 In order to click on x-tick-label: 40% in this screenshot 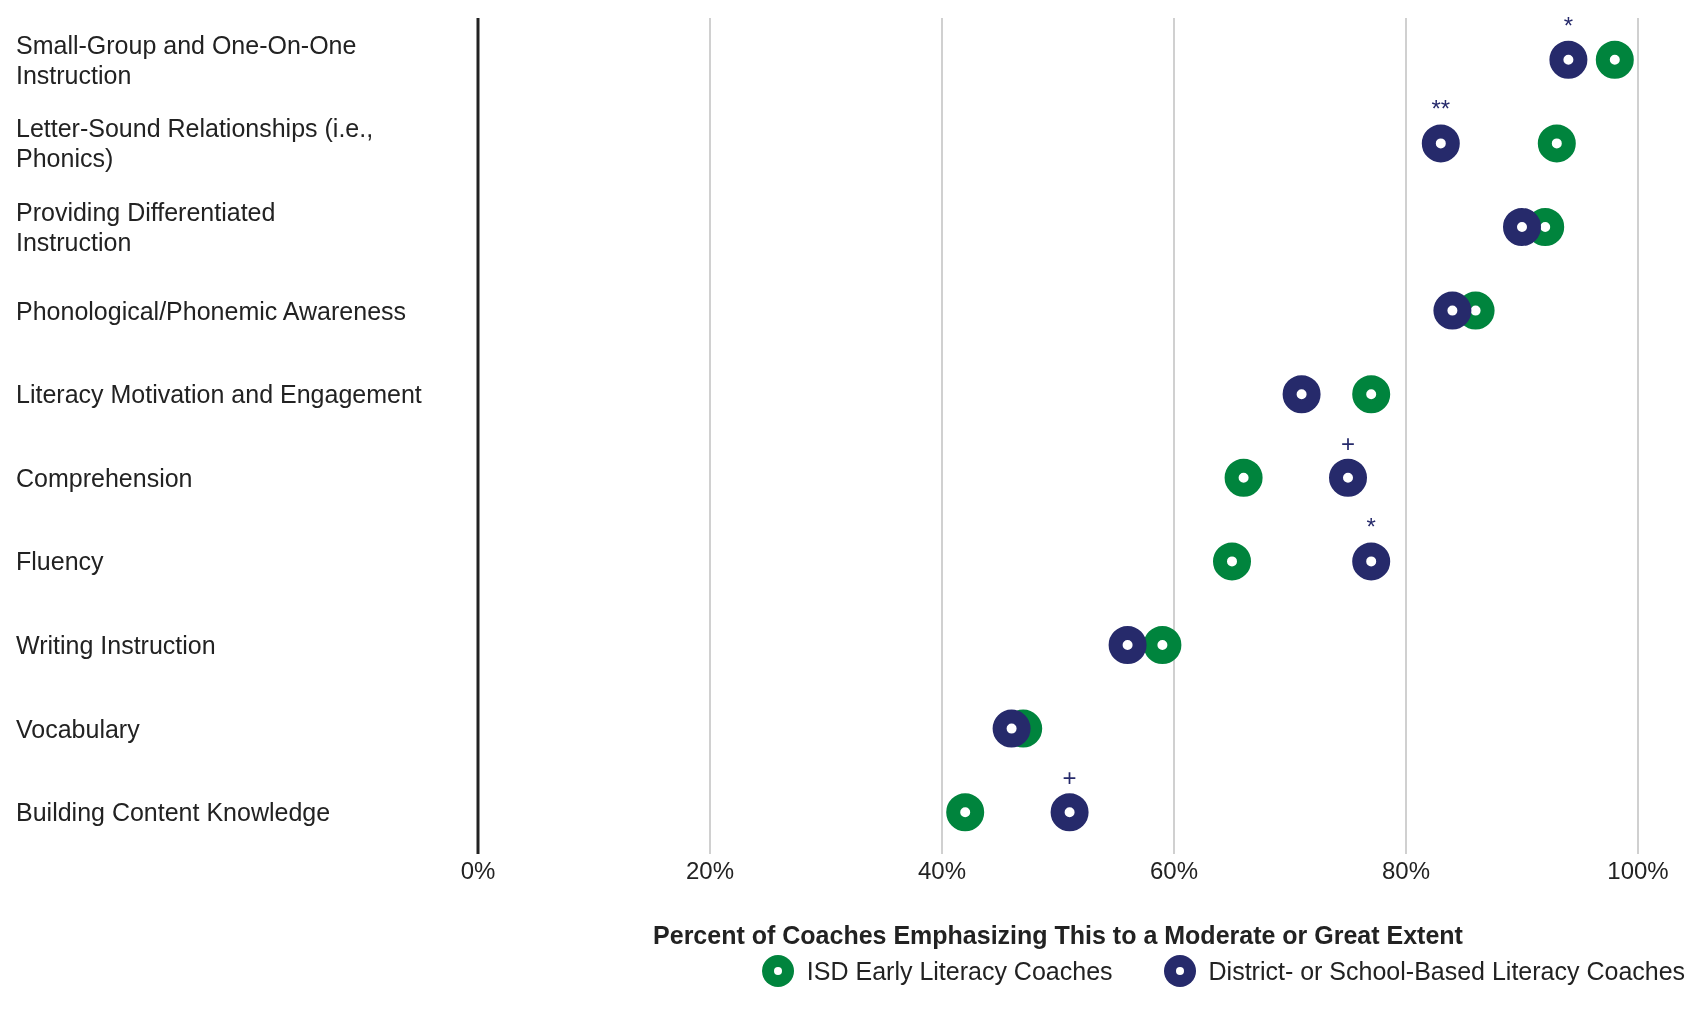, I will do `click(942, 871)`.